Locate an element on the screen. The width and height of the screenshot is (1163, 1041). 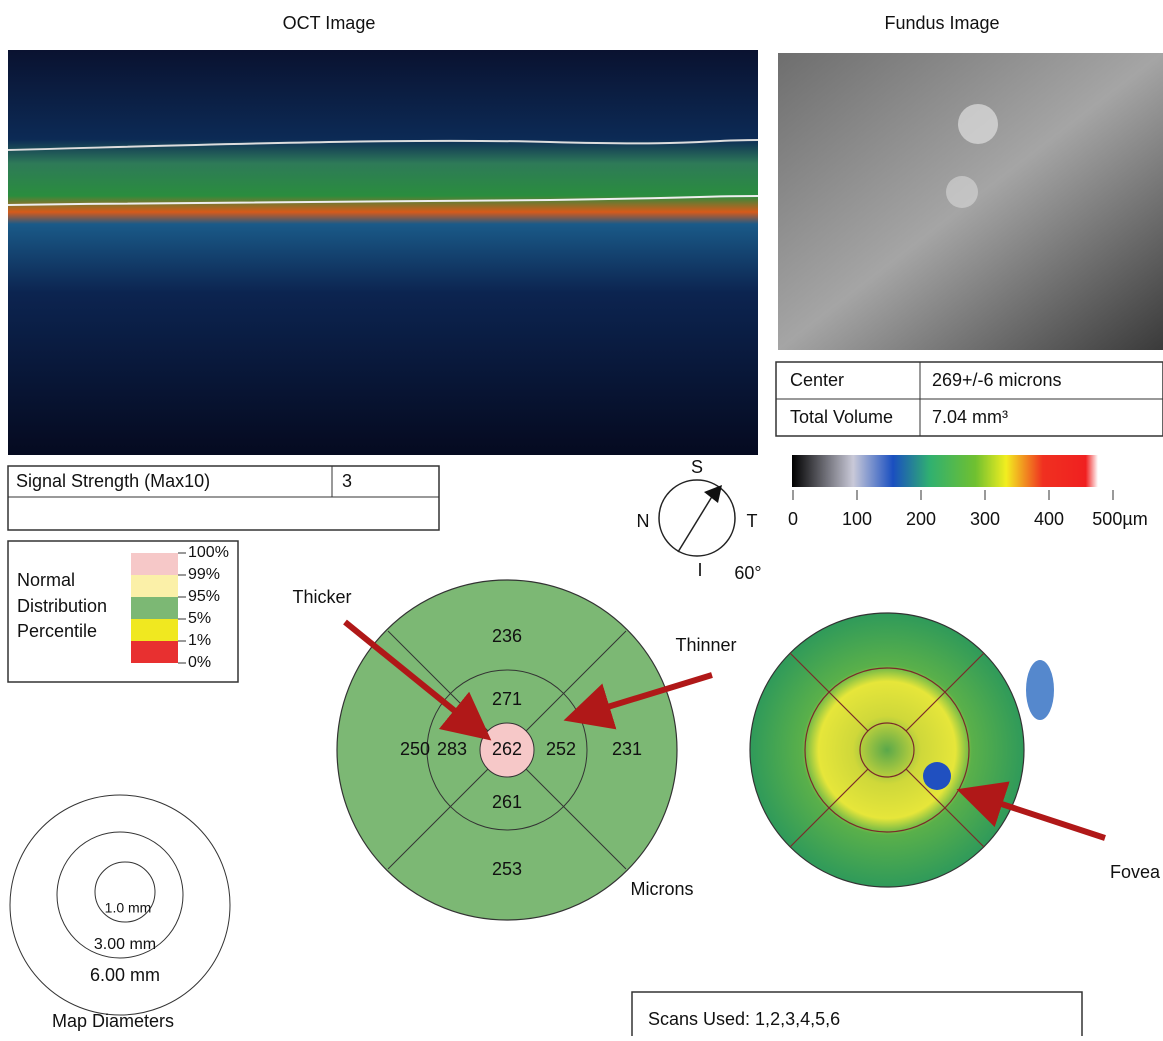
cell: Signal Strength (Max10) is located at coordinates (113, 481).